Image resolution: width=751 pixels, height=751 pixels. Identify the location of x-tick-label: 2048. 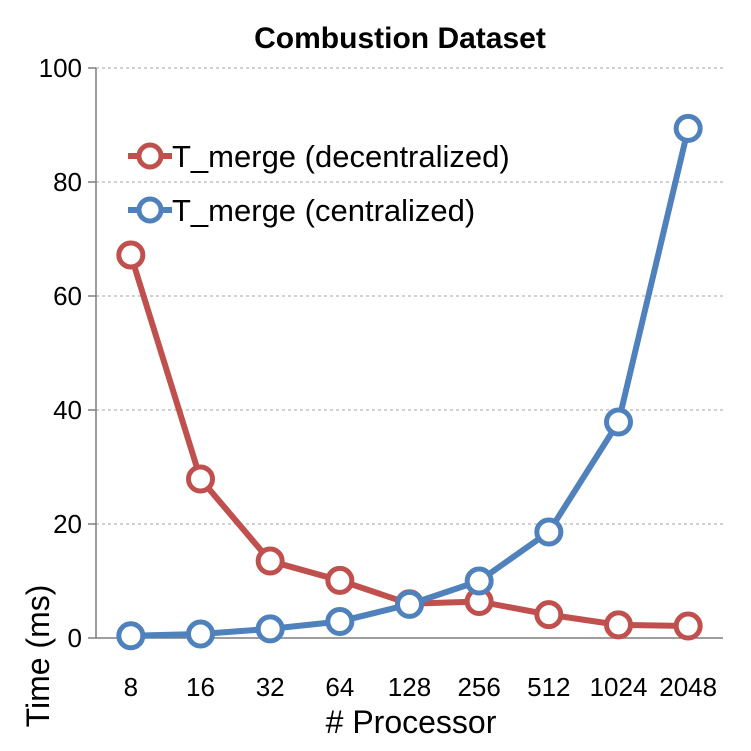
(688, 687).